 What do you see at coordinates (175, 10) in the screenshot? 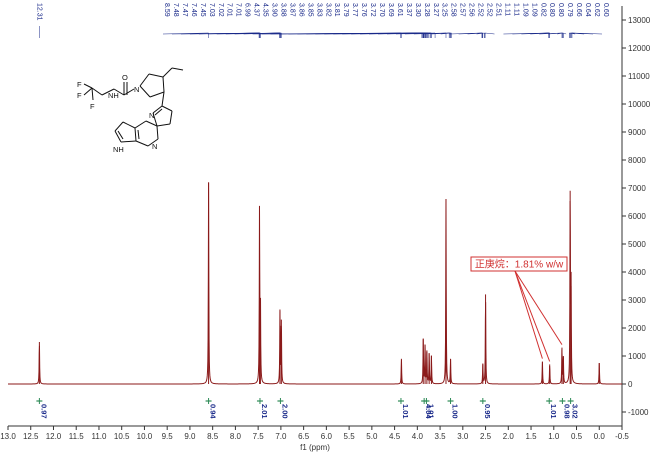
I see `peak-label: 7.48` at bounding box center [175, 10].